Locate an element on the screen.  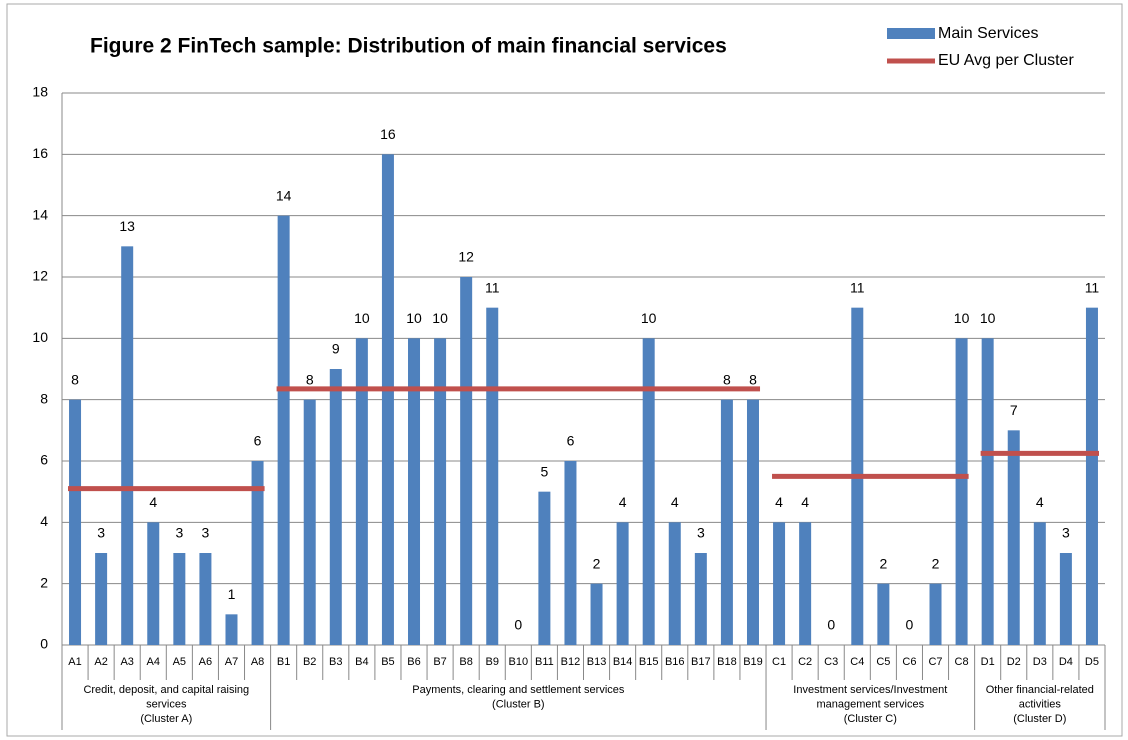
x-tick-label: C5 is located at coordinates (883, 662).